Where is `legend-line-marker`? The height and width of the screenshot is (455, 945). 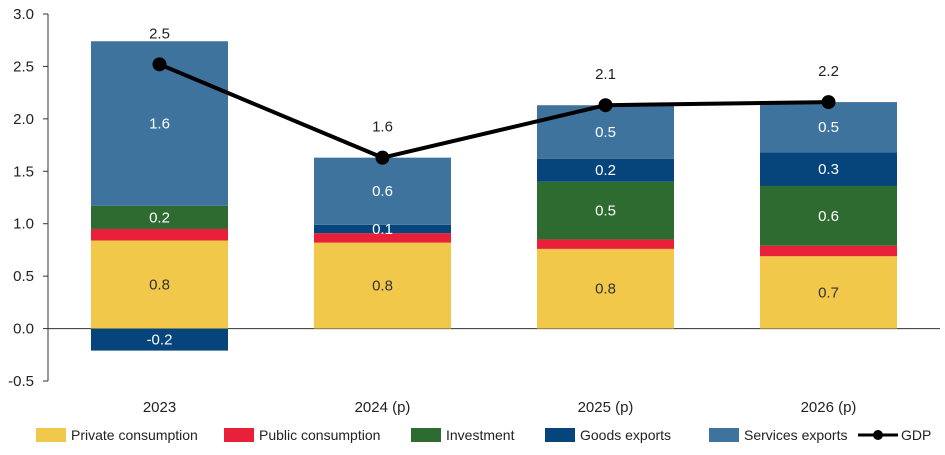 legend-line-marker is located at coordinates (878, 435).